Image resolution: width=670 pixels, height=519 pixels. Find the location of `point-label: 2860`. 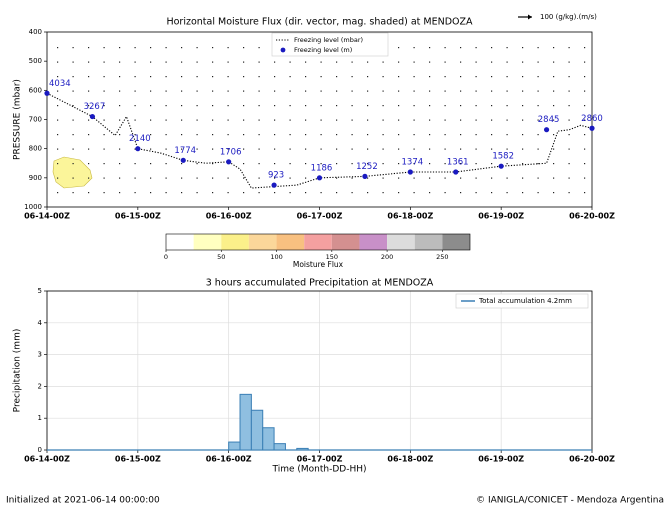

point-label: 2860 is located at coordinates (592, 119).